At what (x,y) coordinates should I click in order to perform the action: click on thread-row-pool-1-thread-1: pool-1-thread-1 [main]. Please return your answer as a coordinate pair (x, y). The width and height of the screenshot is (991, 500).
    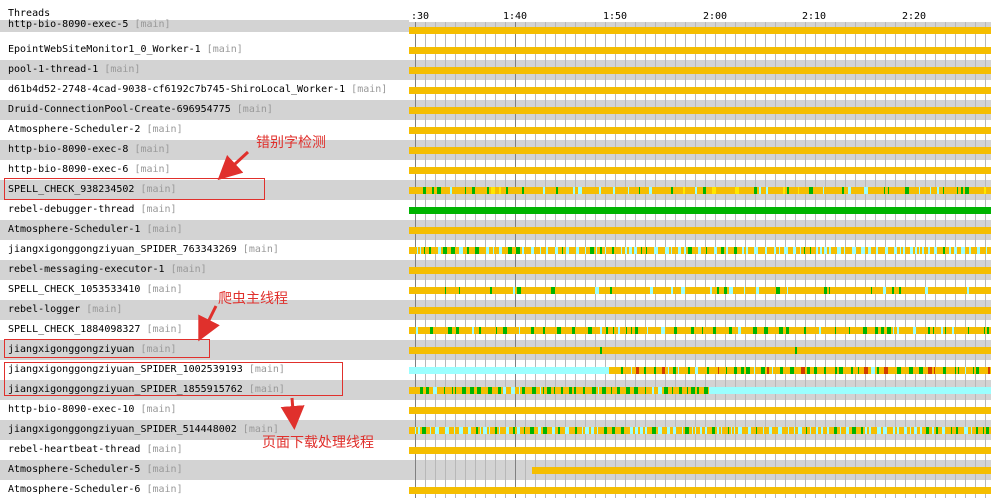
    Looking at the image, I should click on (204, 70).